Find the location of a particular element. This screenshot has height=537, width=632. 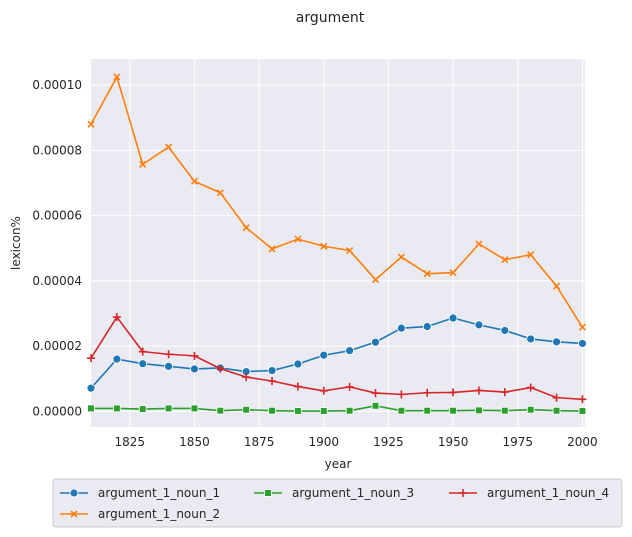

x-tick-label: 1950 is located at coordinates (453, 442).